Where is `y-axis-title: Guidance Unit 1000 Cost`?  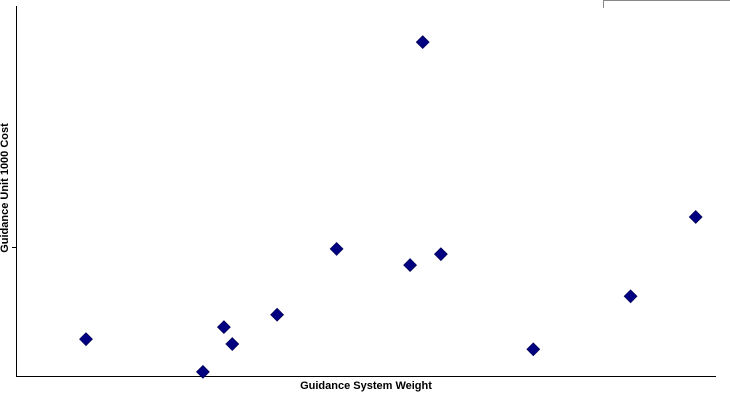
y-axis-title: Guidance Unit 1000 Cost is located at coordinates (5, 188).